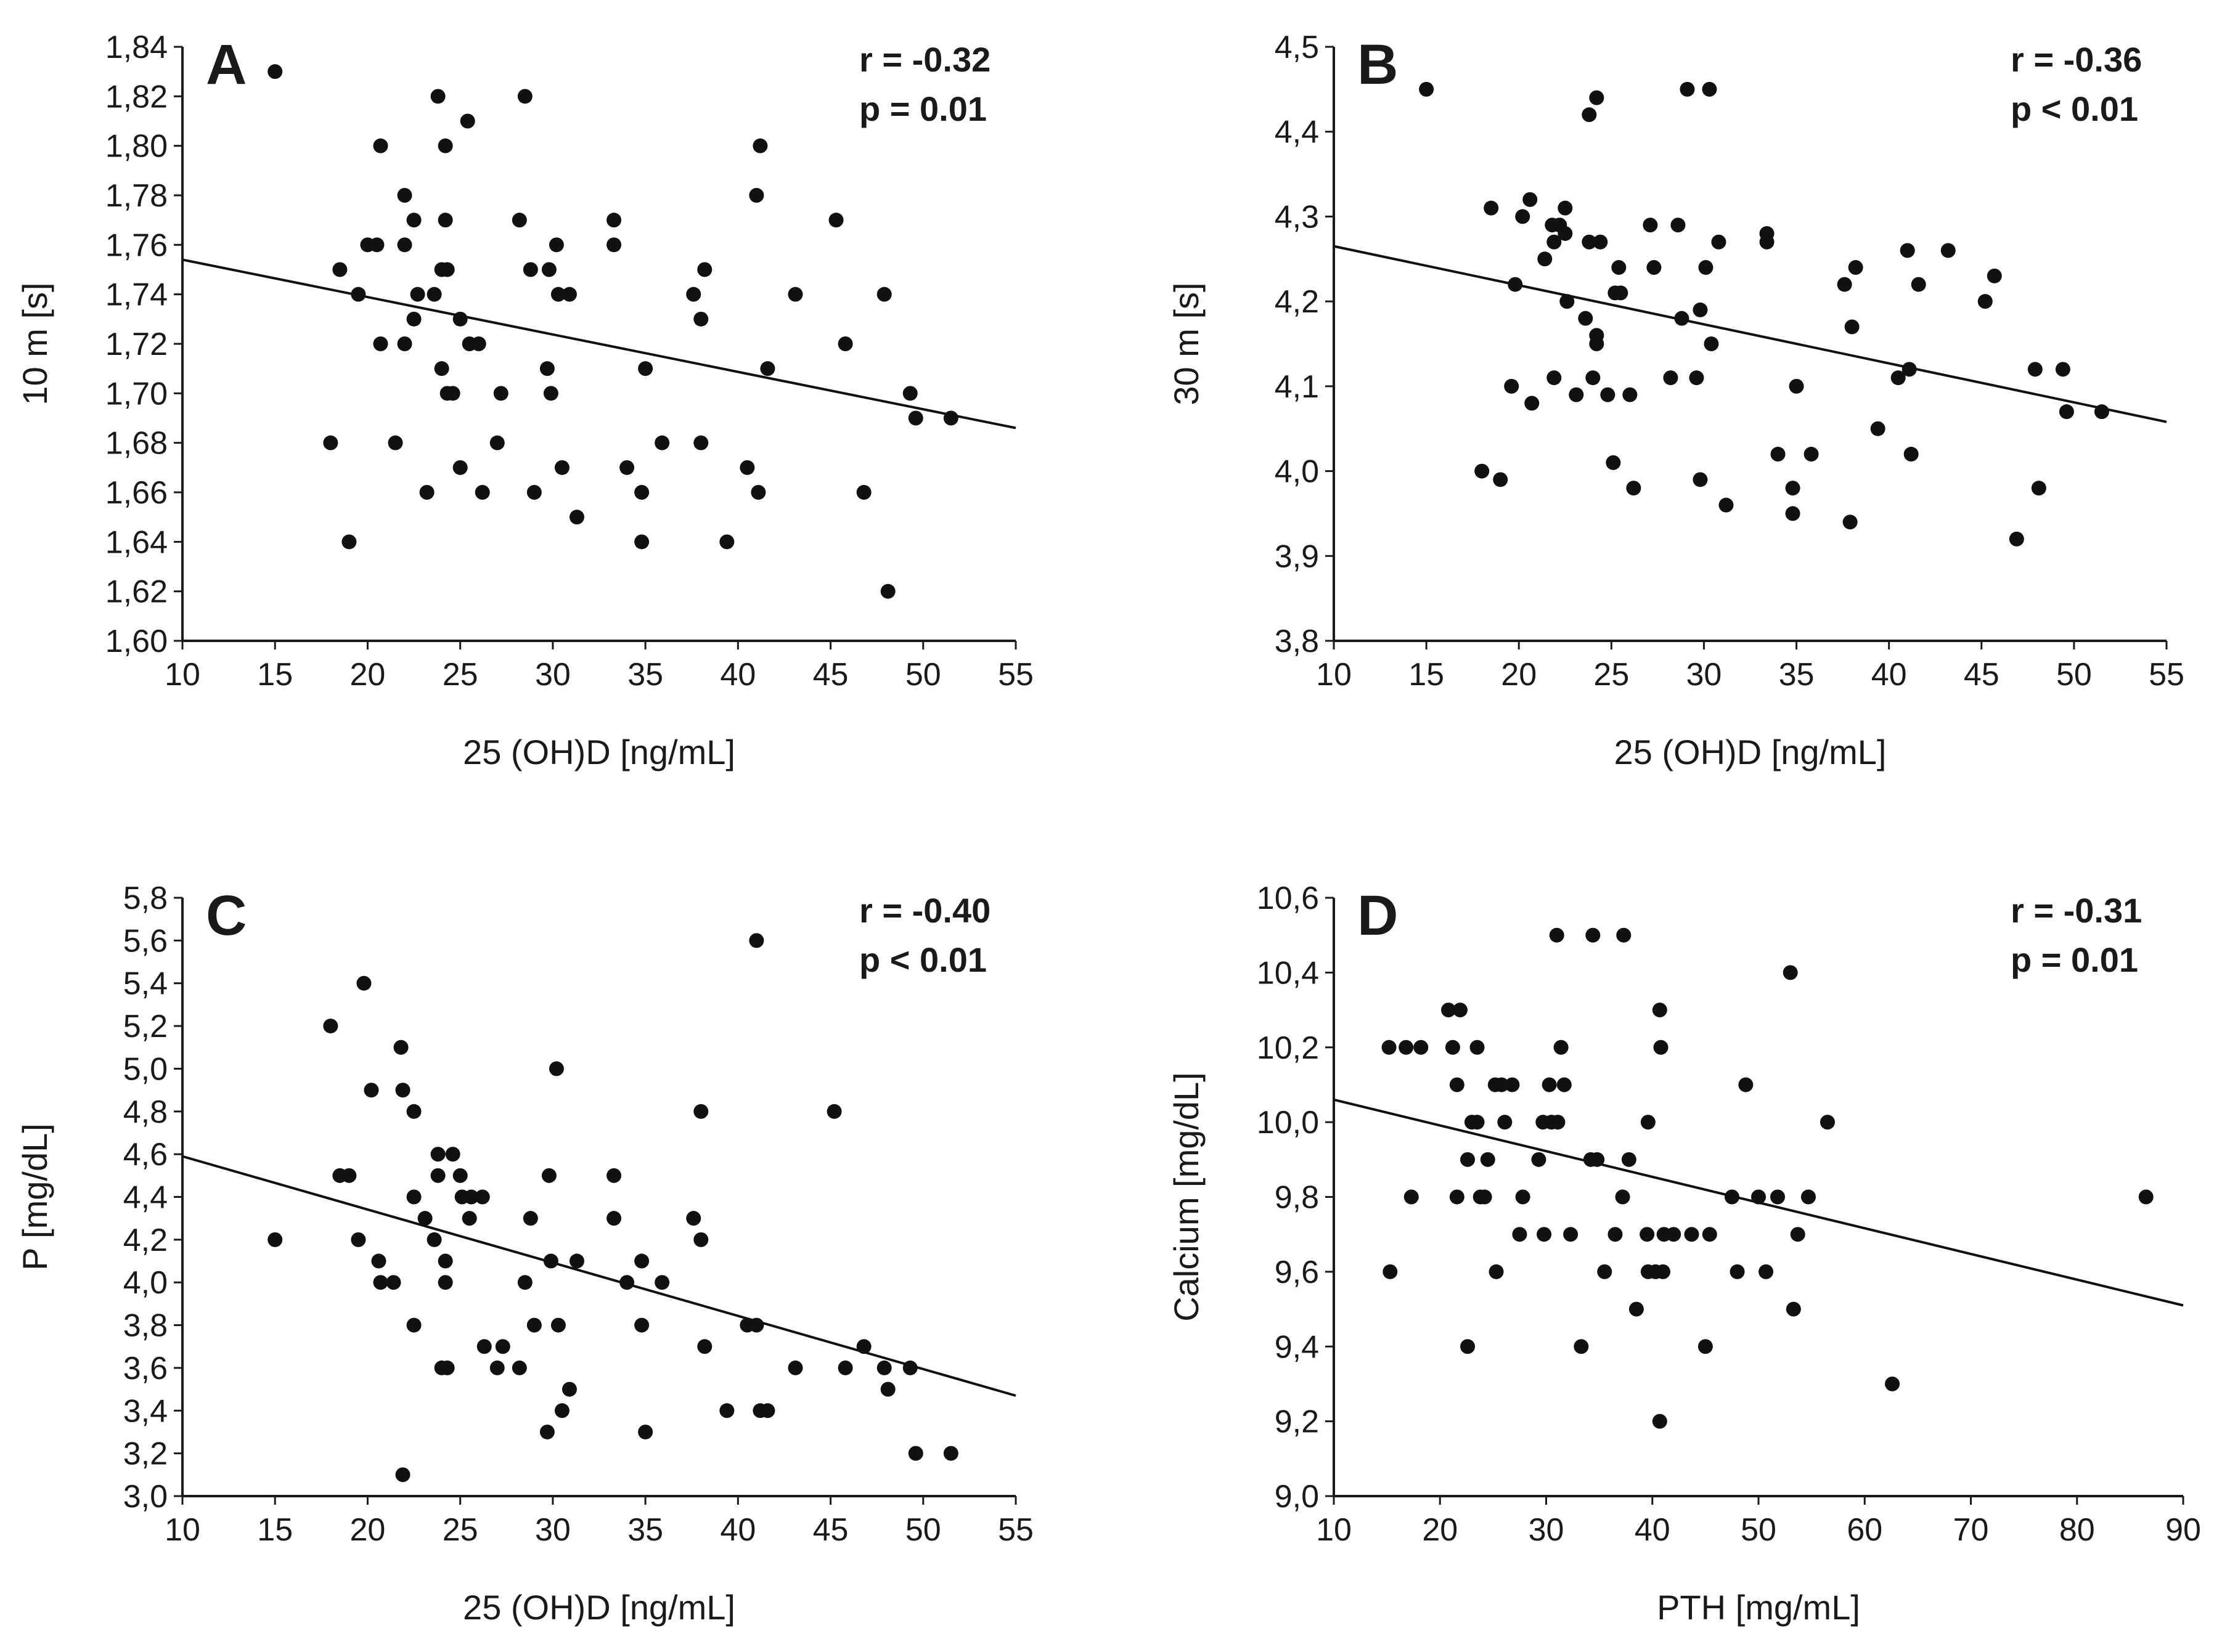 Image resolution: width=2214 pixels, height=1652 pixels. What do you see at coordinates (146, 1411) in the screenshot?
I see `panel-c-y-tick-label: 3,4` at bounding box center [146, 1411].